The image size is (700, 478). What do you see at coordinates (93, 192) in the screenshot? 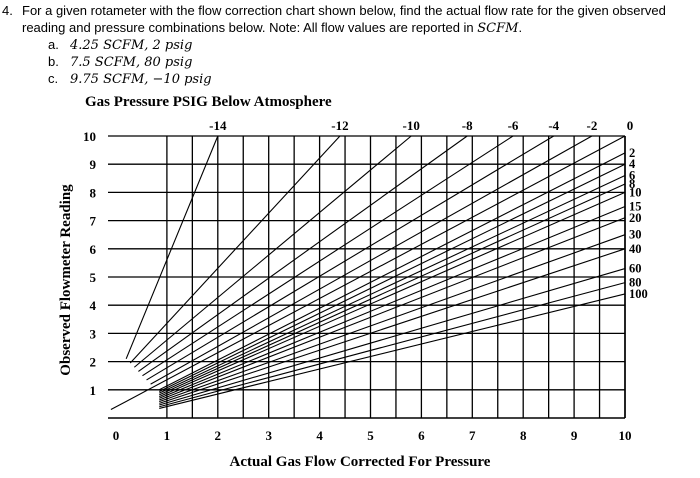
I see `y-tick-8: 8` at bounding box center [93, 192].